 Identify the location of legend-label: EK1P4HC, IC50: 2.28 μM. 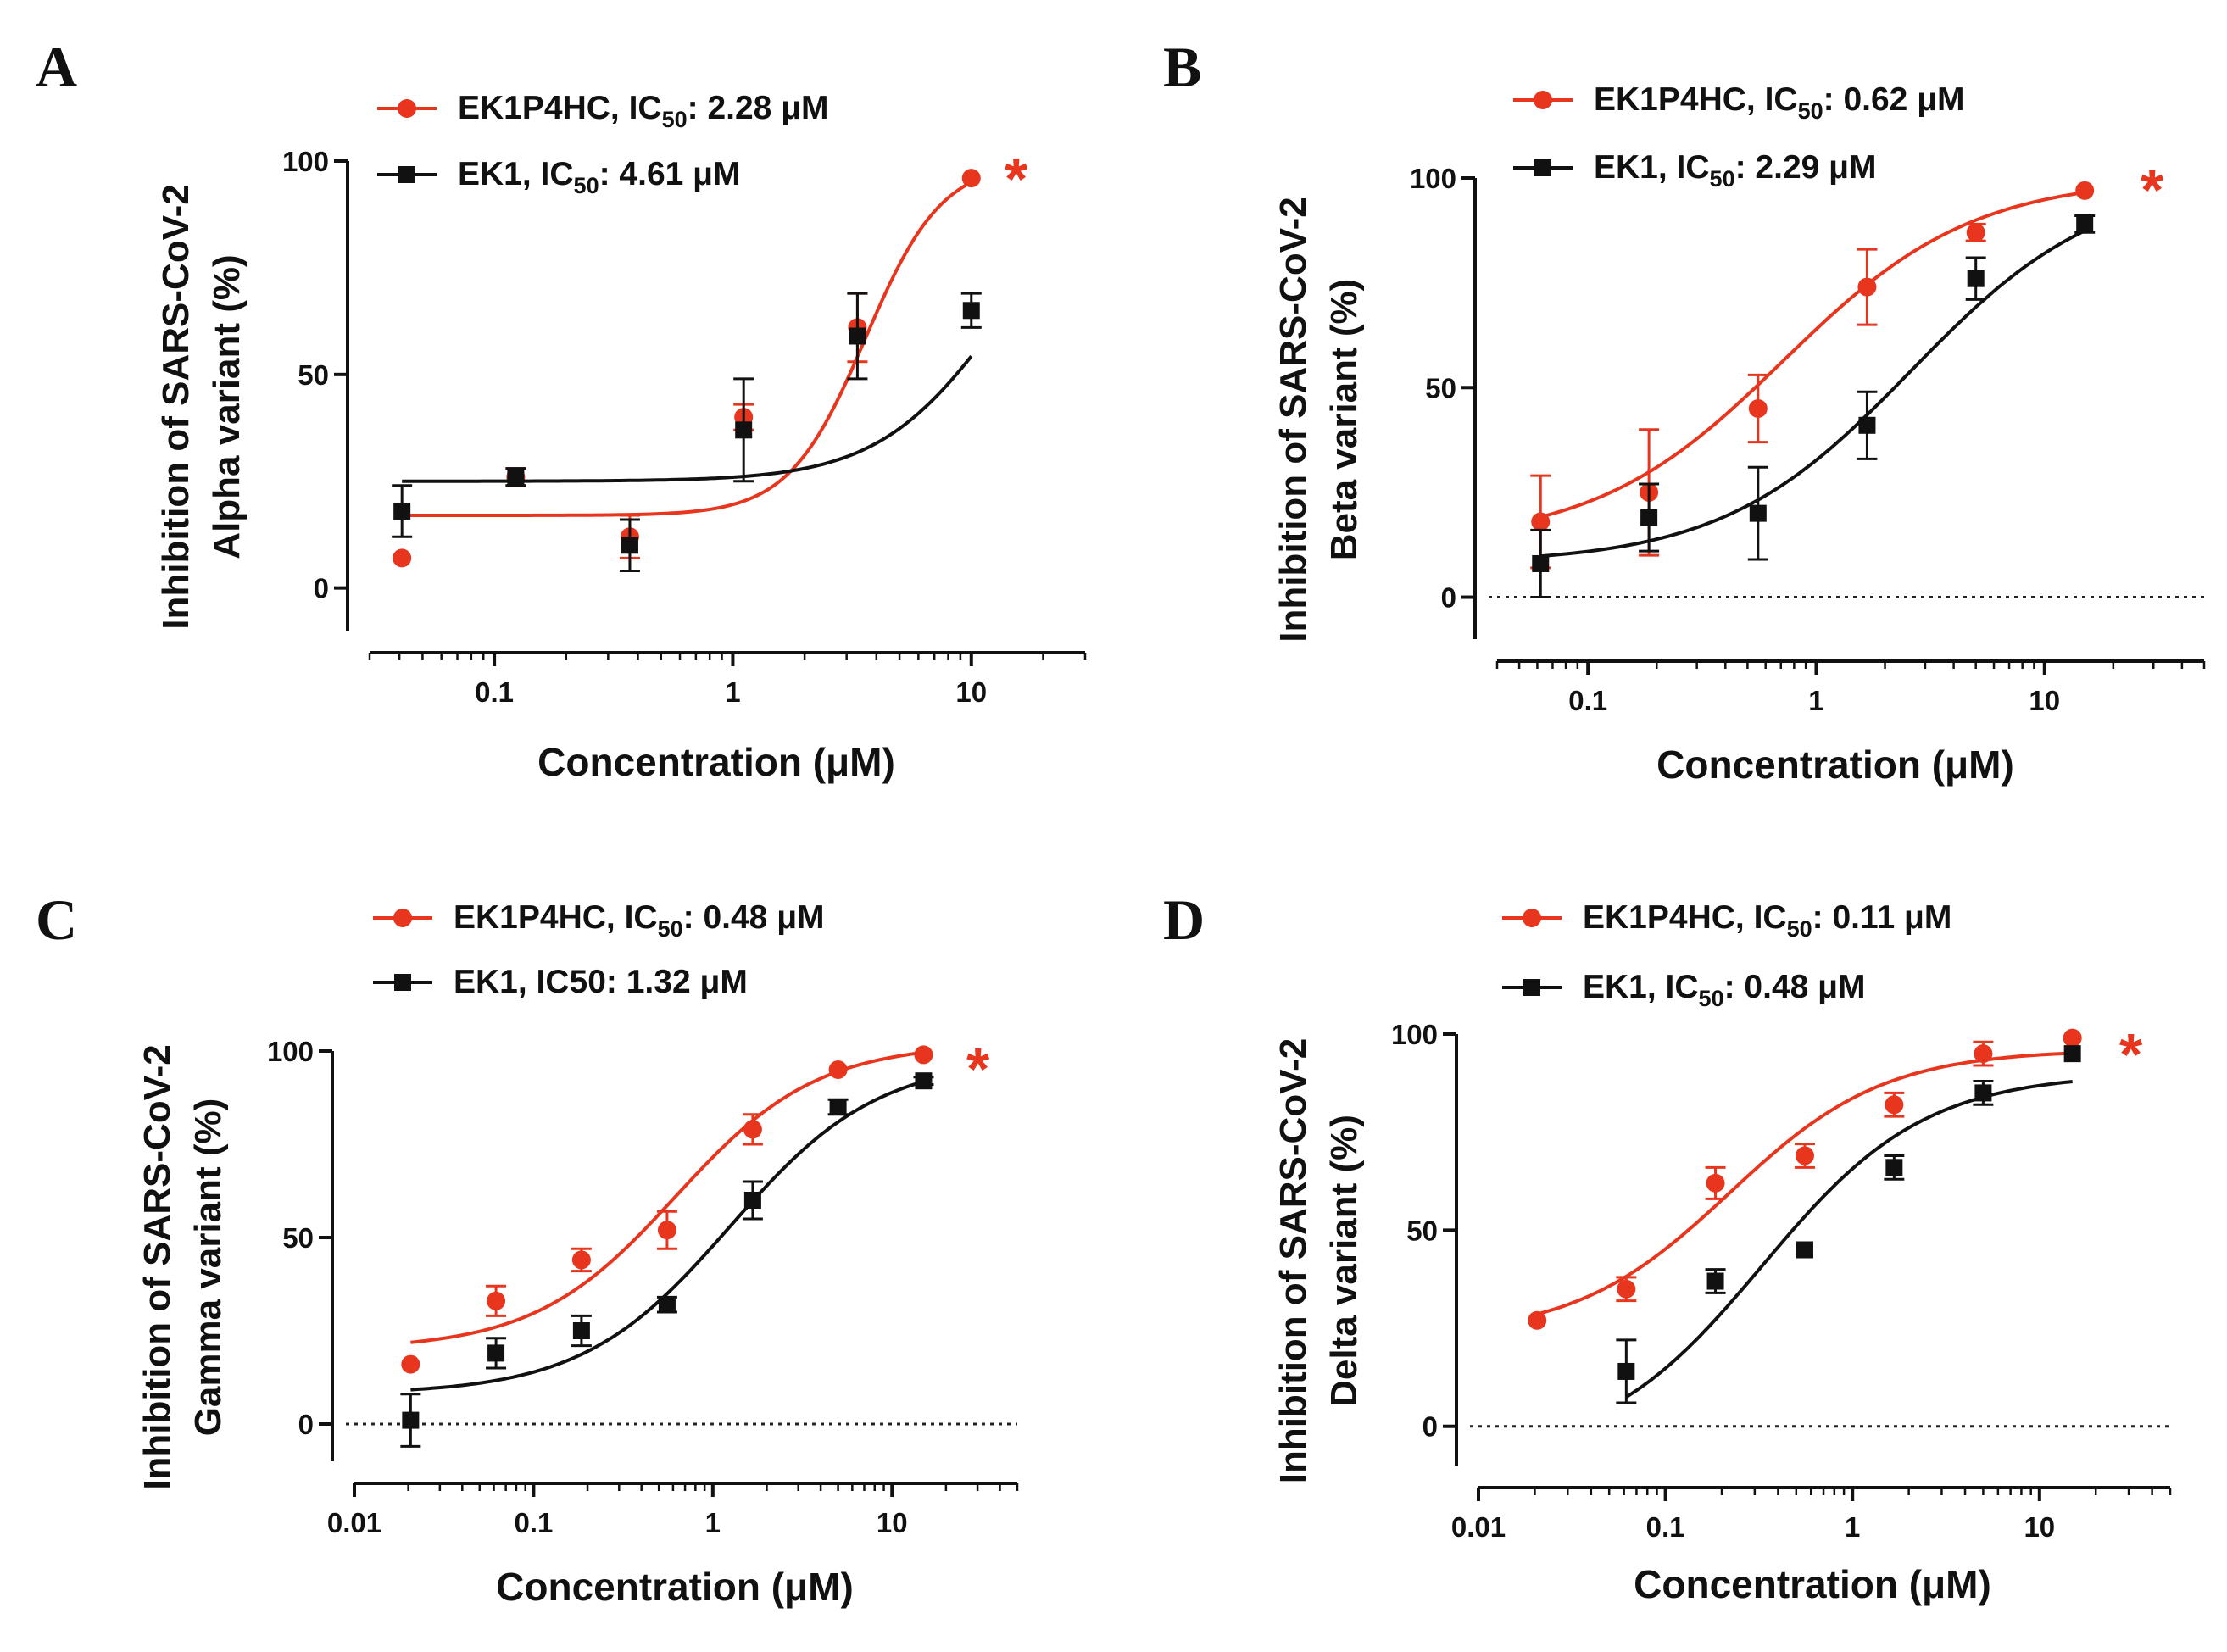
(643, 111).